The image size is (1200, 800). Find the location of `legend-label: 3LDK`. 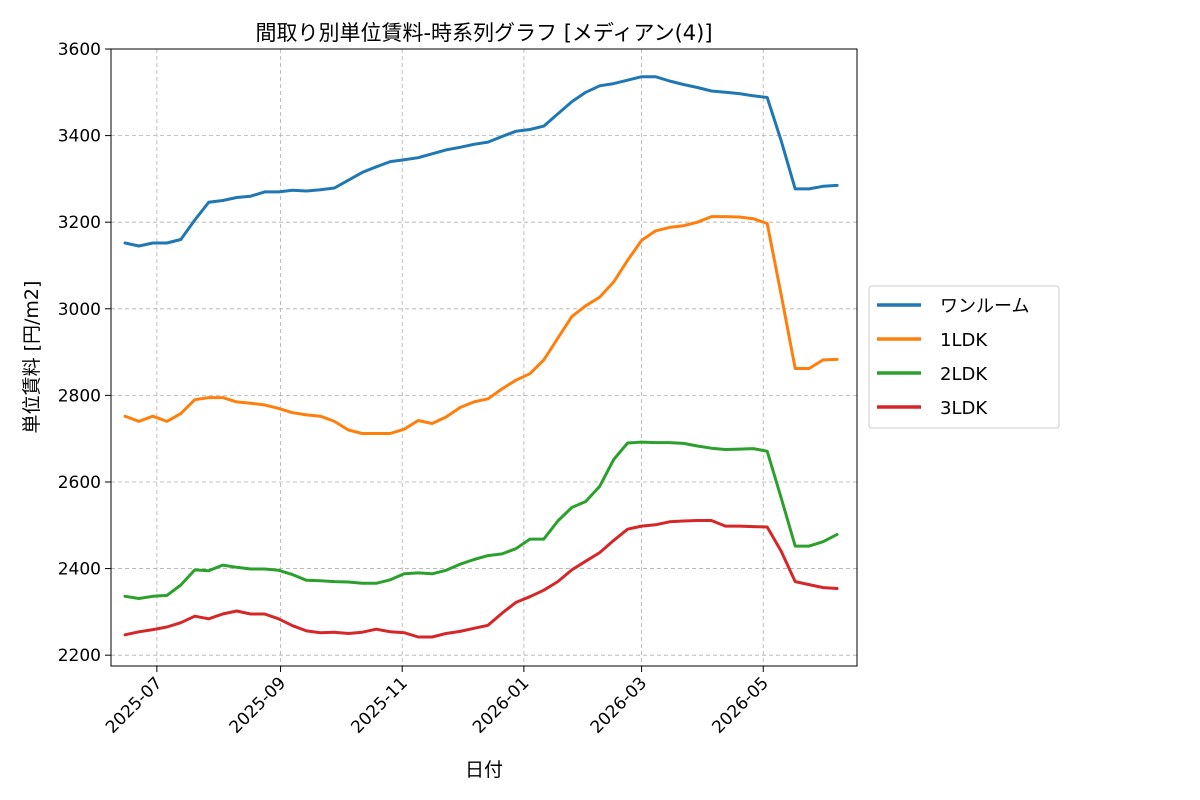

legend-label: 3LDK is located at coordinates (964, 408).